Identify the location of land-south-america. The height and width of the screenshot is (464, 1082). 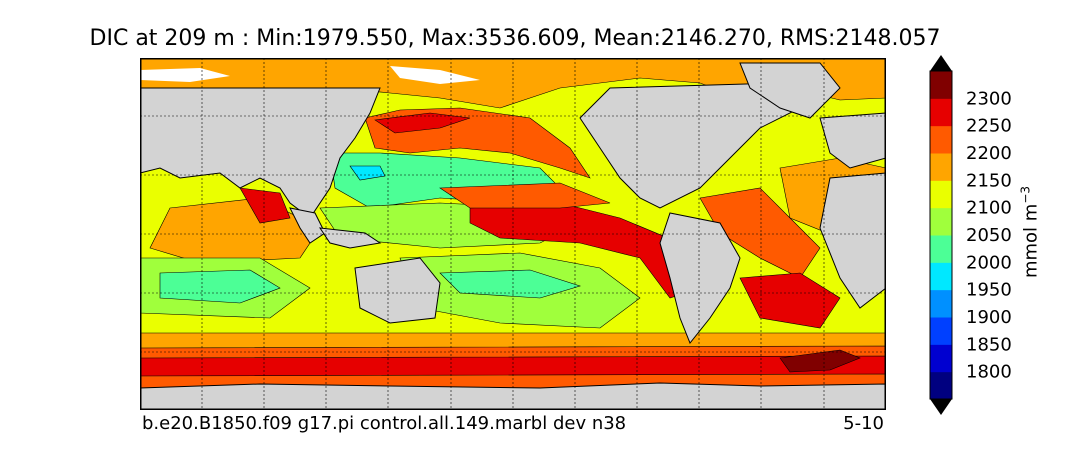
(700, 278).